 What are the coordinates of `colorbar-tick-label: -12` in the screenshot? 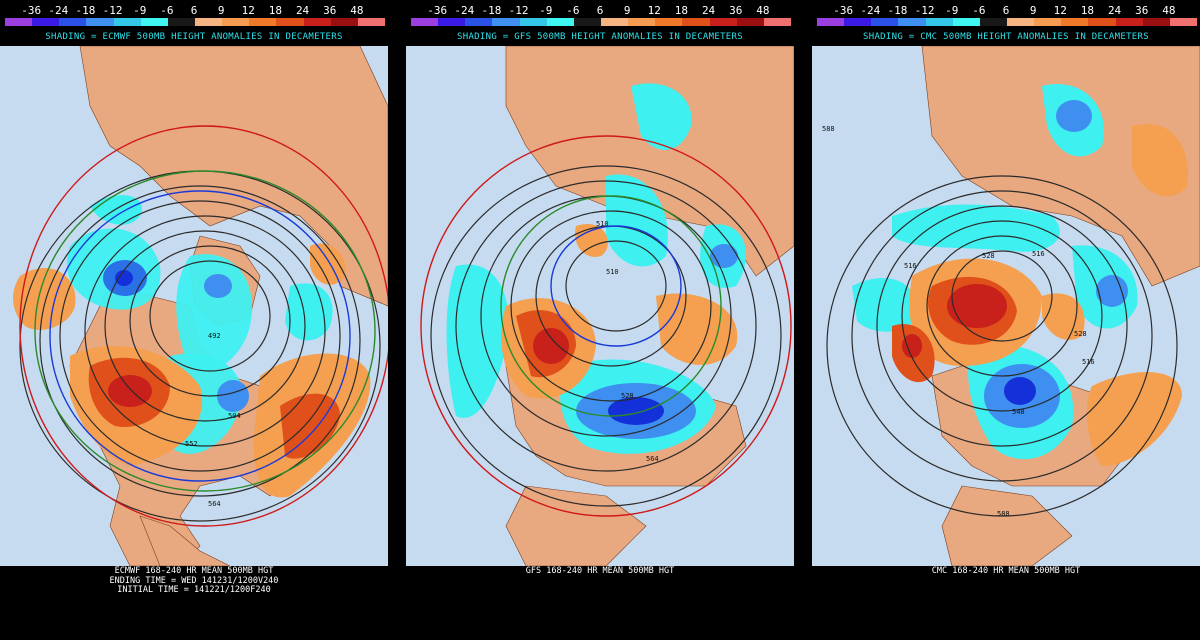 It's located at (112, 10).